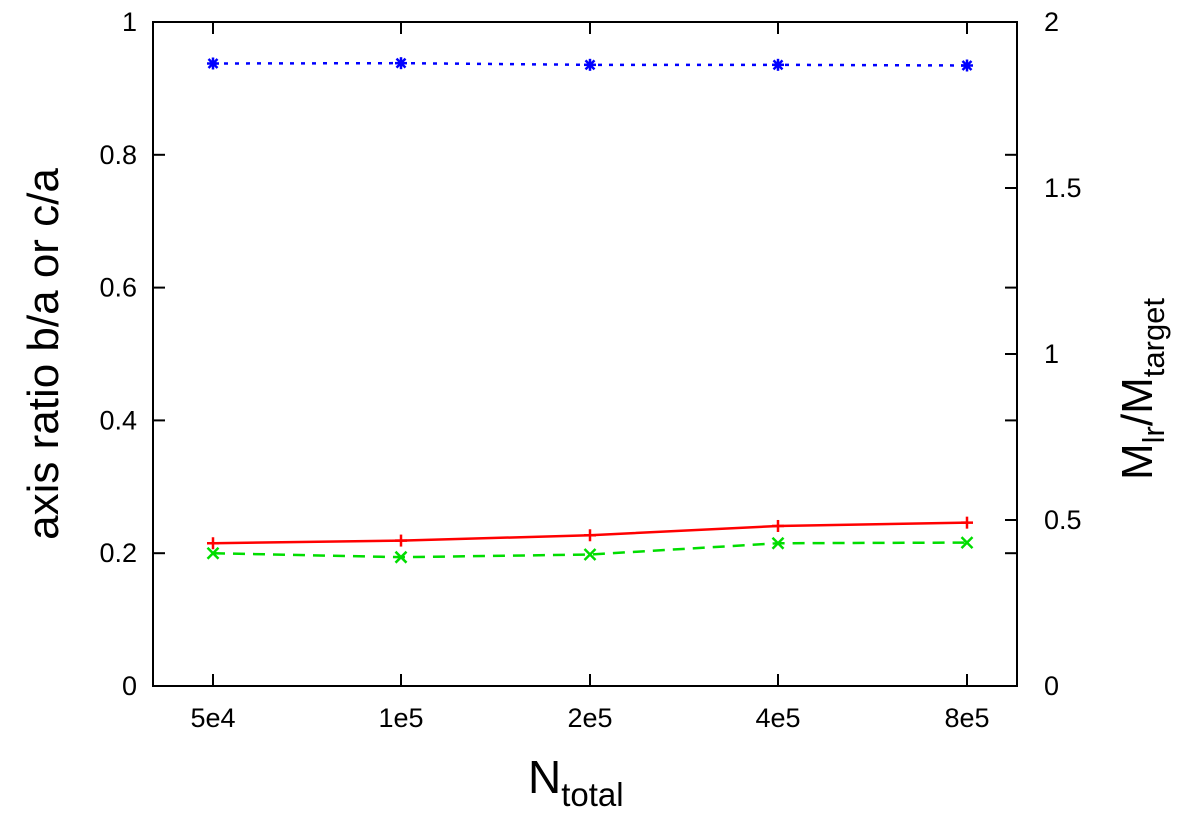  I want to click on y-right-tick-label: 2, so click(1051, 22).